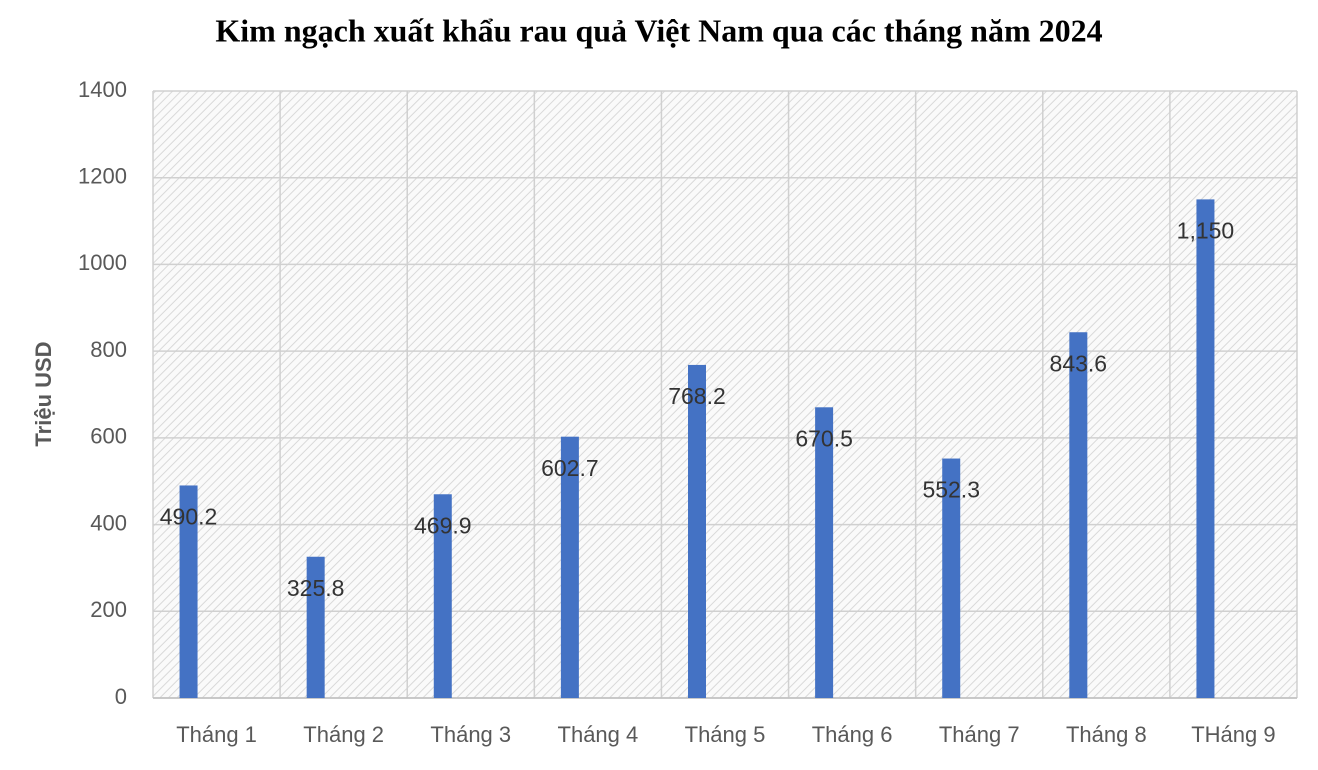 The image size is (1318, 770). I want to click on data-label: 469.9, so click(443, 525).